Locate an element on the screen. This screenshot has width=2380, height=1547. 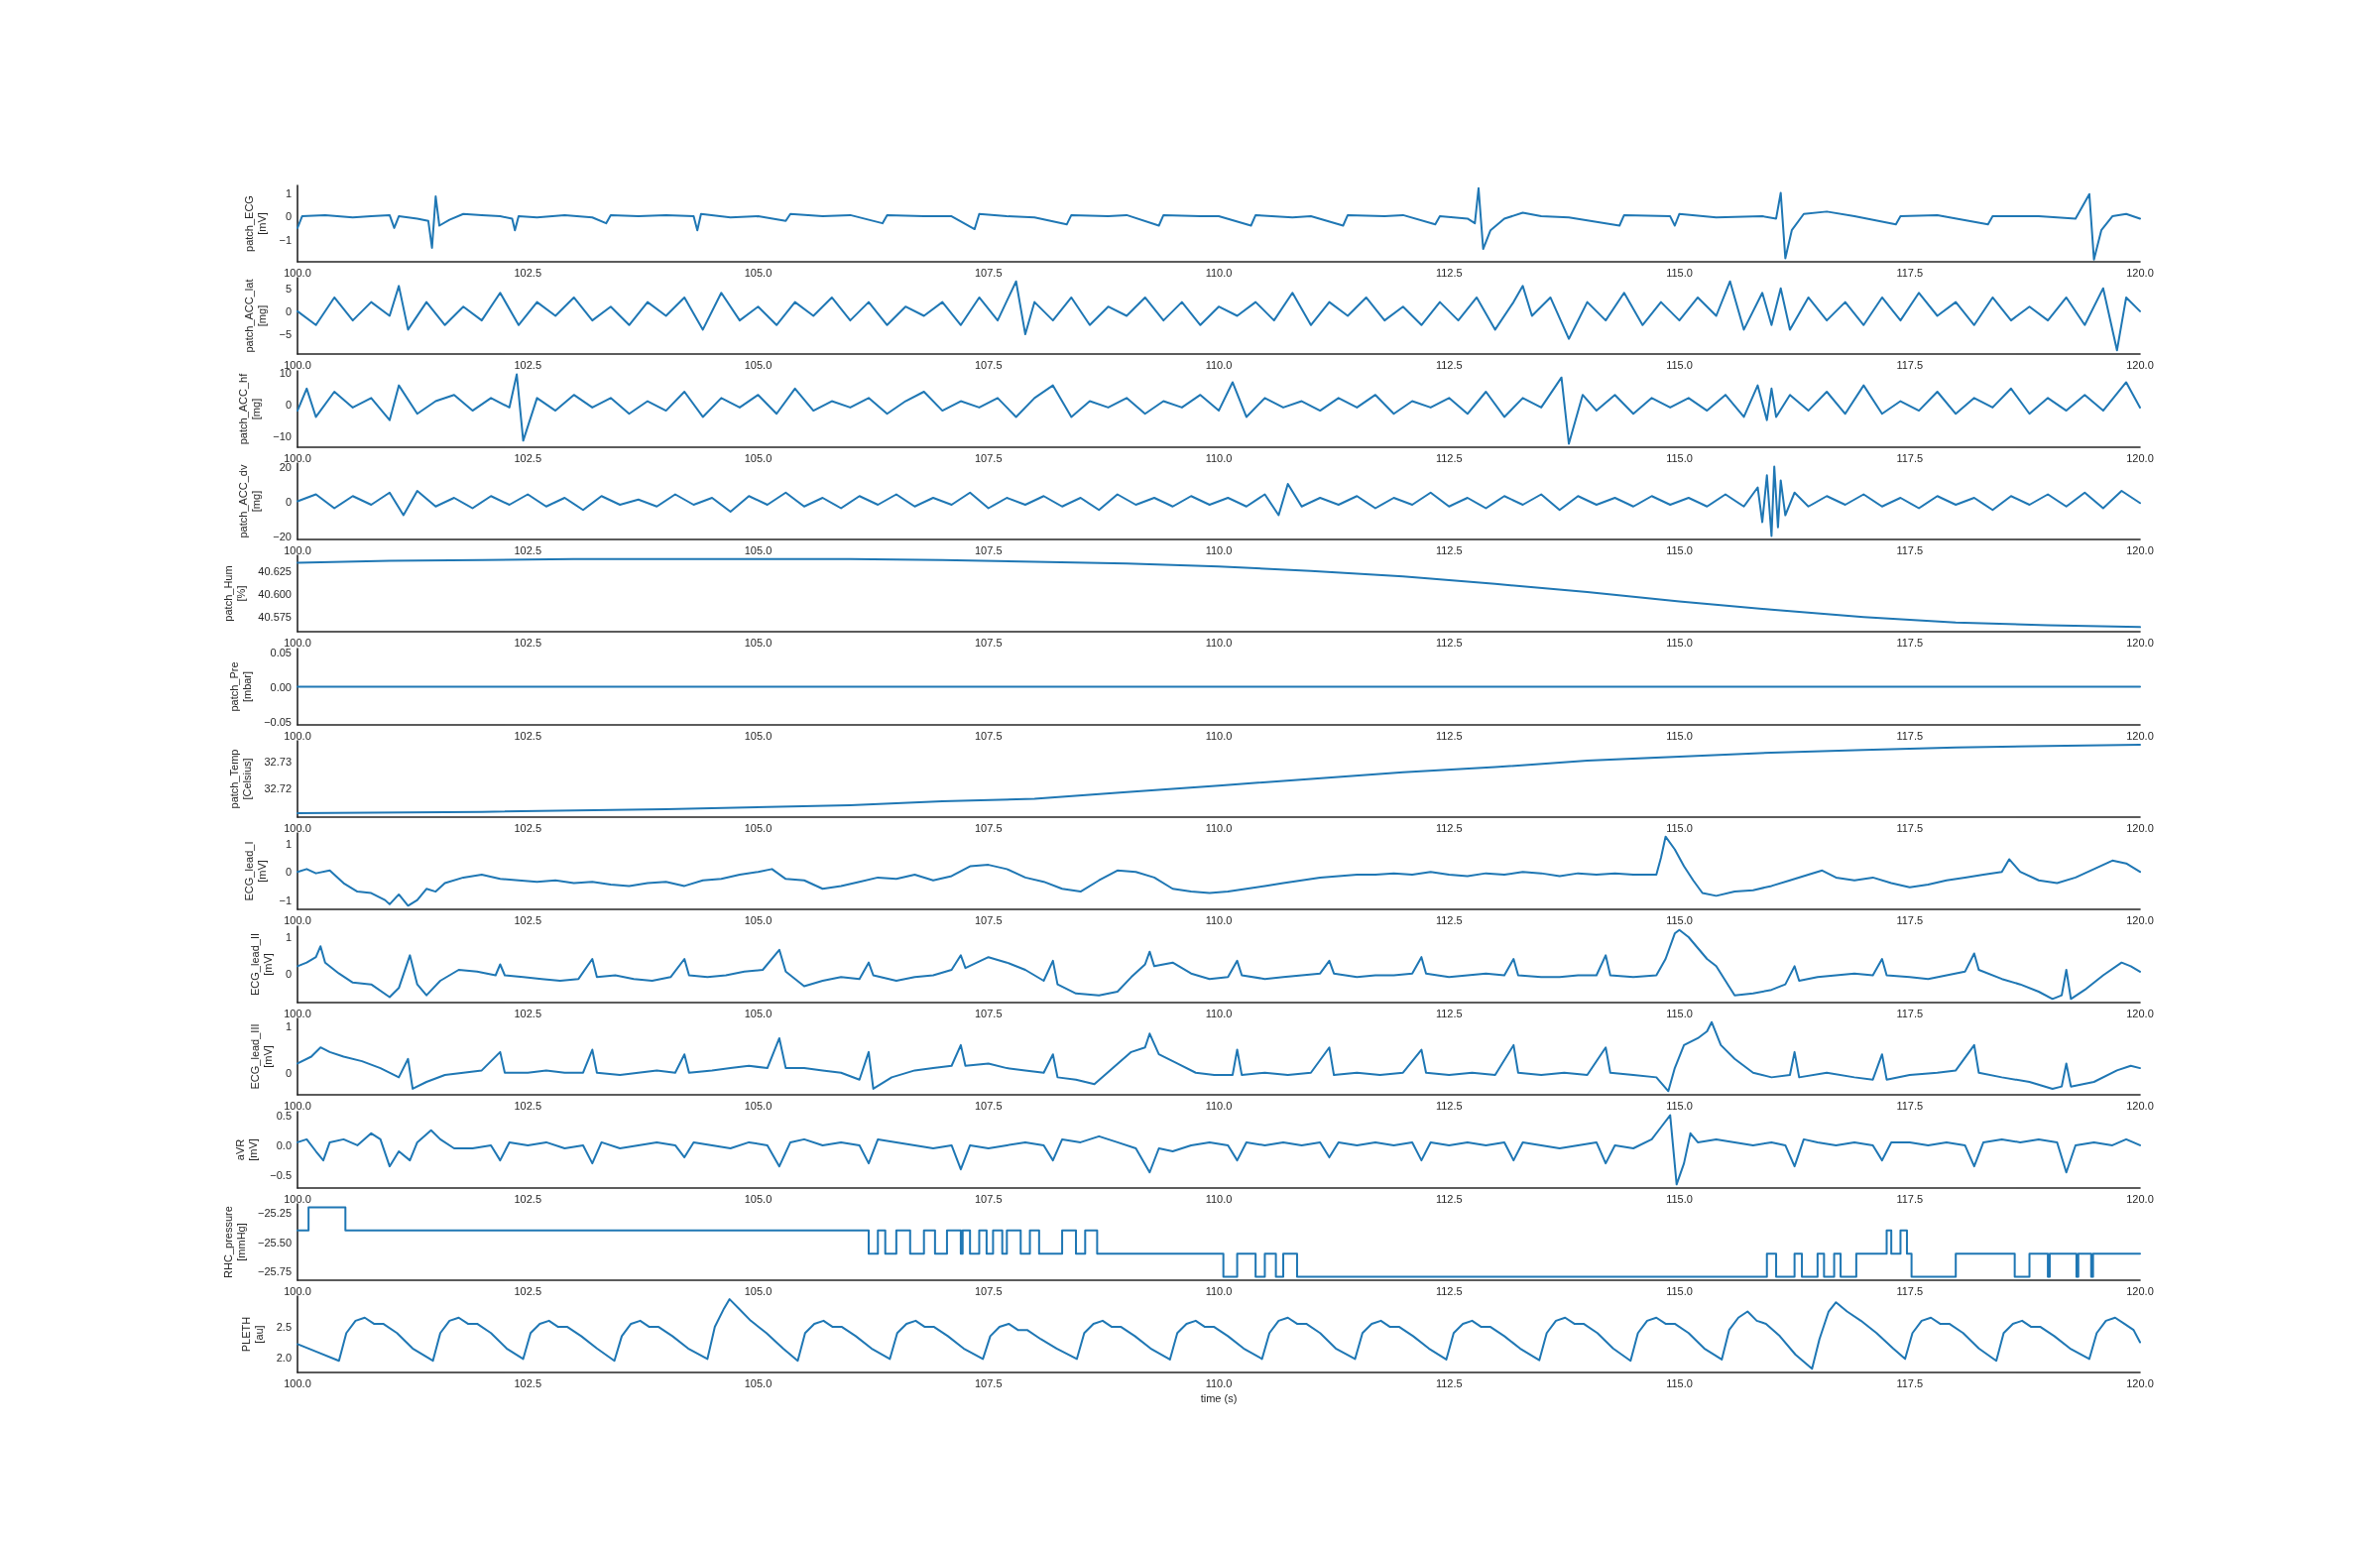
y-axis-title: PLETH [au] is located at coordinates (253, 1334).